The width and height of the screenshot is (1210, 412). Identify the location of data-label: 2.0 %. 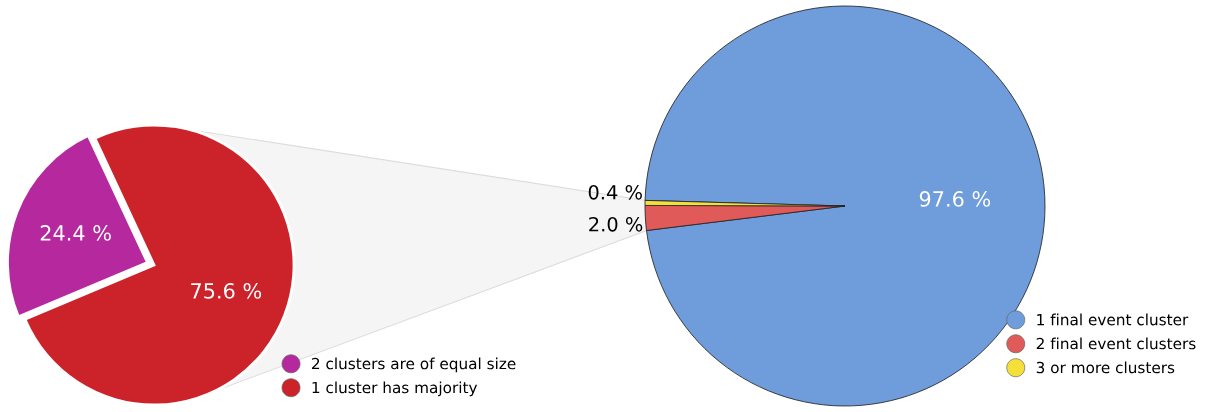
(616, 224).